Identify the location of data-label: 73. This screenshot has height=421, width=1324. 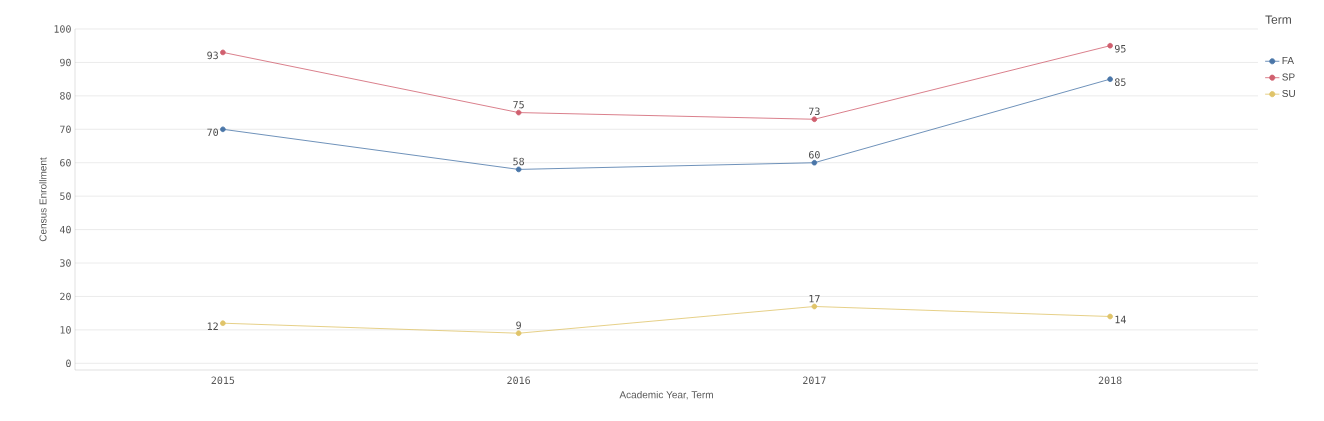
(814, 111).